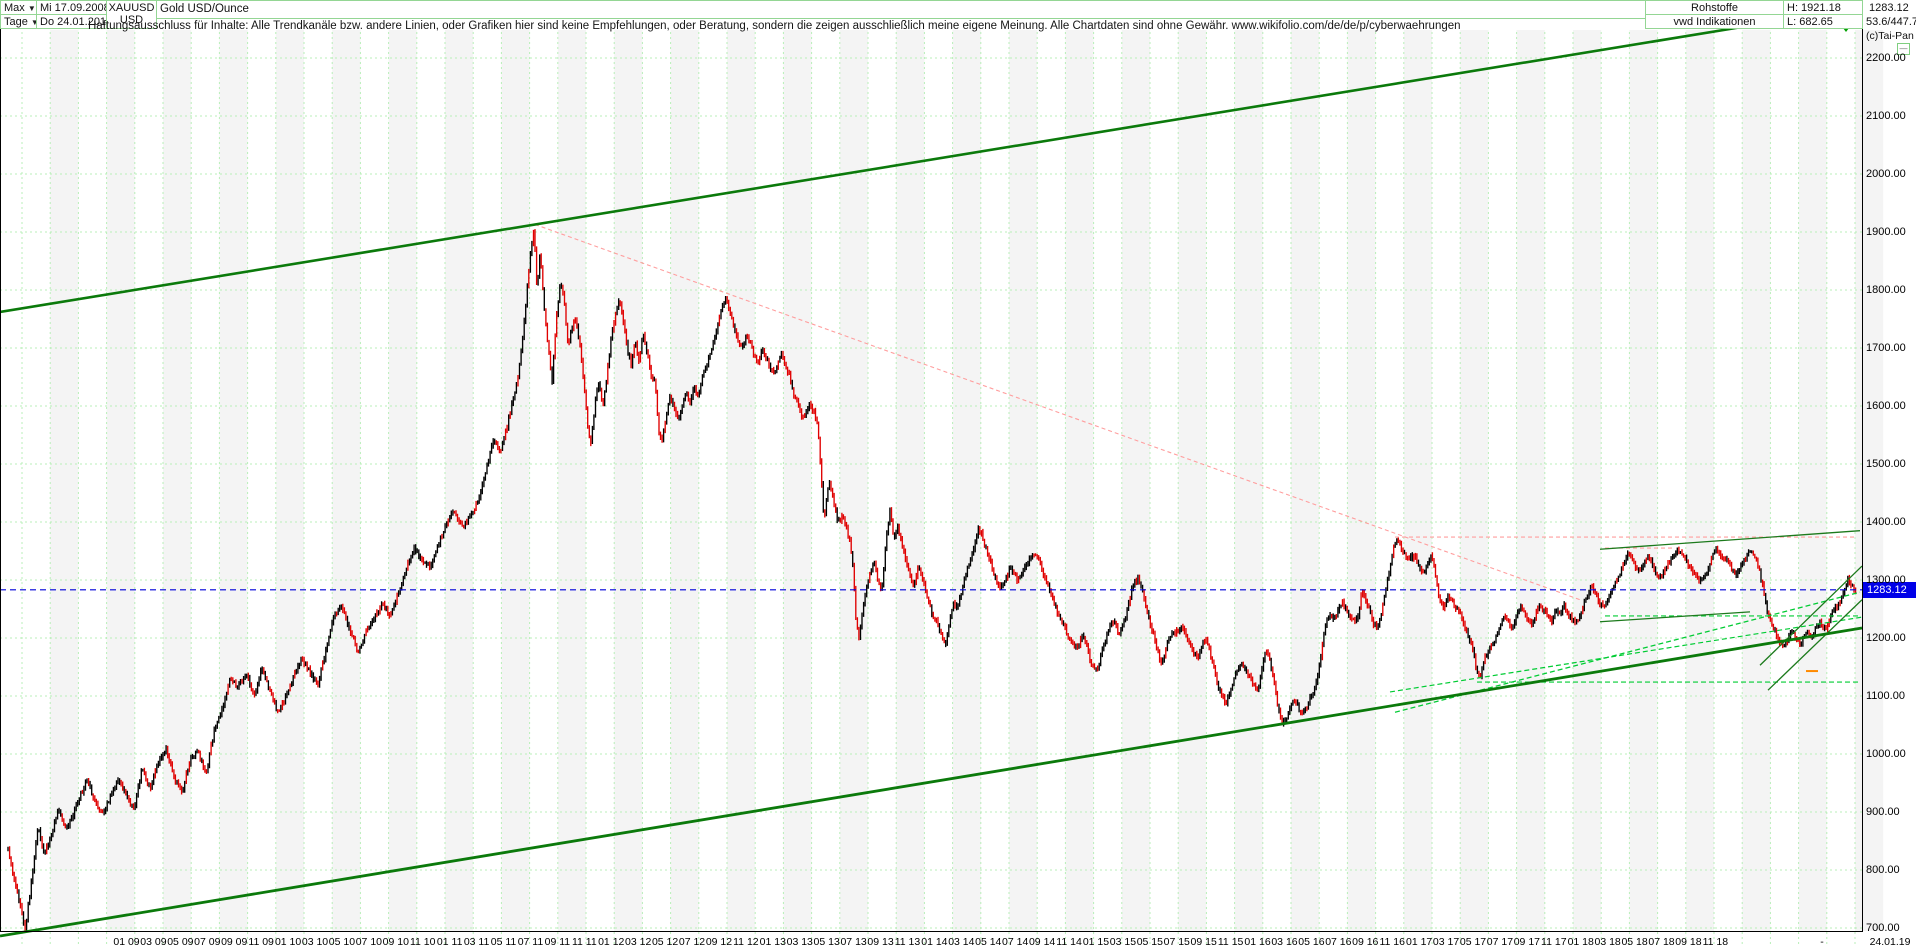  What do you see at coordinates (1580, 942) in the screenshot?
I see `date-axis-label: 01 18` at bounding box center [1580, 942].